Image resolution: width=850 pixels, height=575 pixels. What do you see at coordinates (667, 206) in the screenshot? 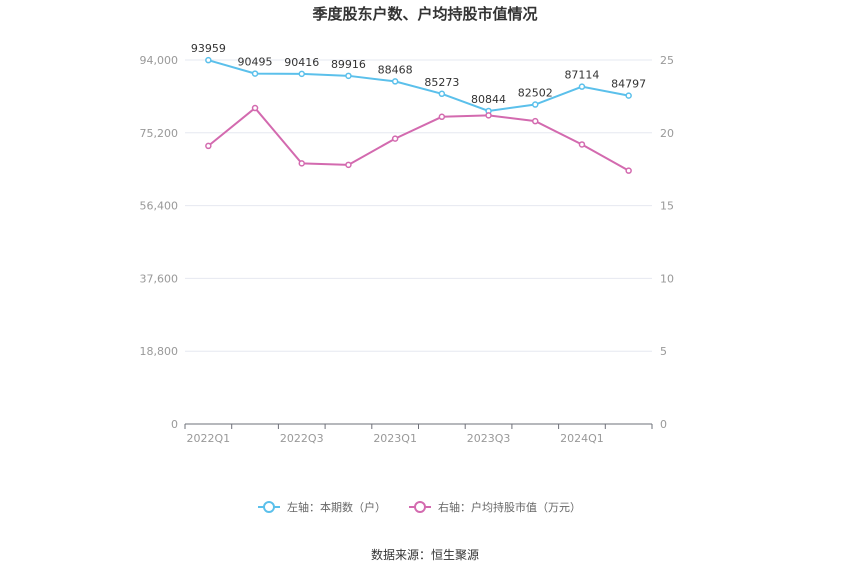
I see `right-axis-tick-label: 15` at bounding box center [667, 206].